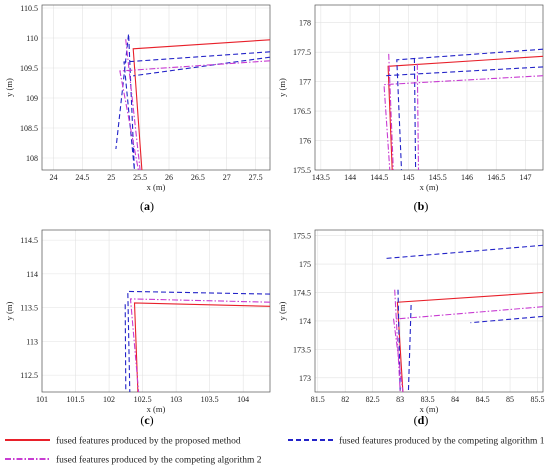 The width and height of the screenshot is (550, 471). Describe the element at coordinates (345, 399) in the screenshot. I see `x-tick-label: 82` at that location.